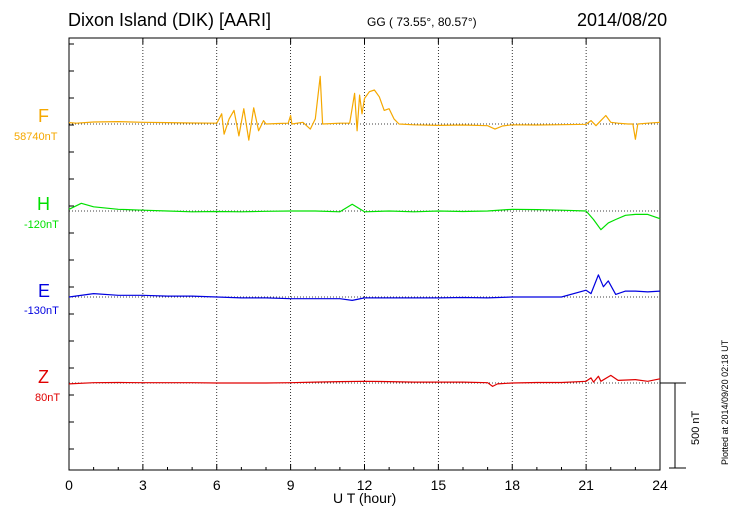 The height and width of the screenshot is (520, 730). Describe the element at coordinates (43, 204) in the screenshot. I see `series-label-h: H` at that location.